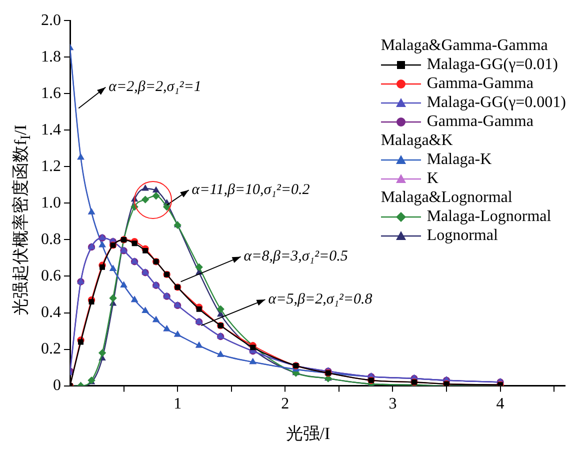 This screenshot has width=578, height=453. I want to click on y-tick-label: 0.8, so click(51, 239).